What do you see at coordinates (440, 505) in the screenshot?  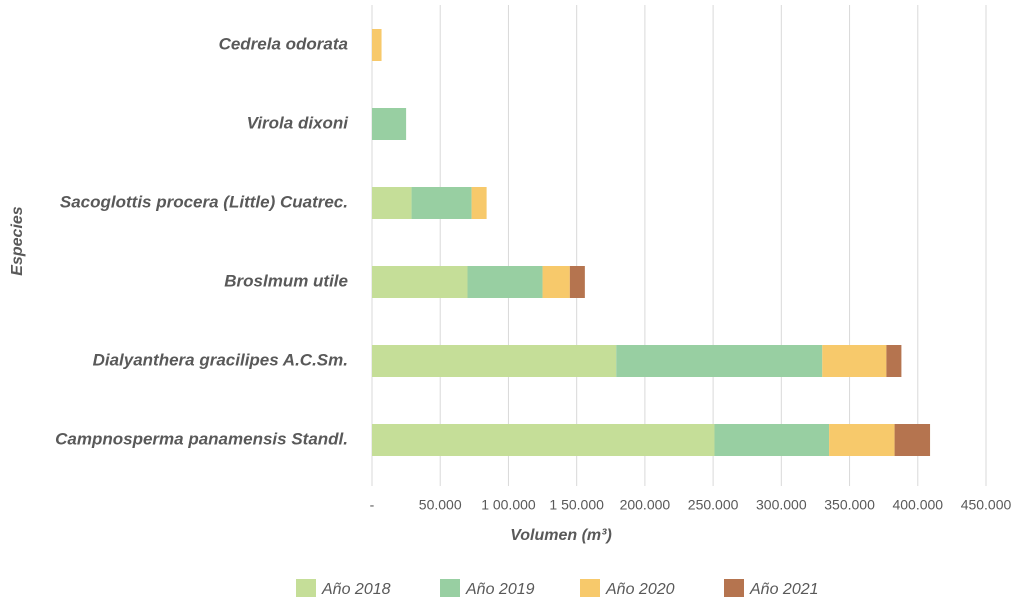 I see `x-tick-label: 50.000` at bounding box center [440, 505].